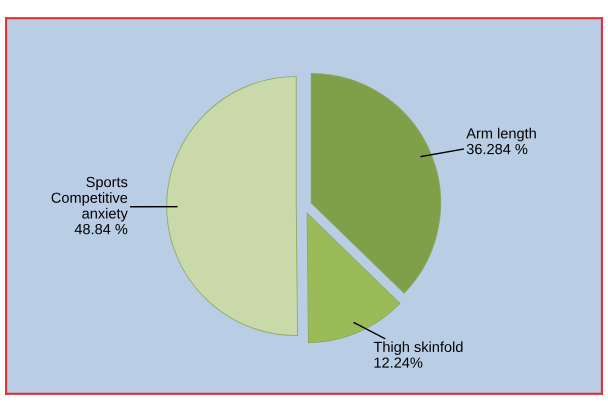 The image size is (608, 412). Describe the element at coordinates (101, 229) in the screenshot. I see `data-label: 48.84 %` at that location.